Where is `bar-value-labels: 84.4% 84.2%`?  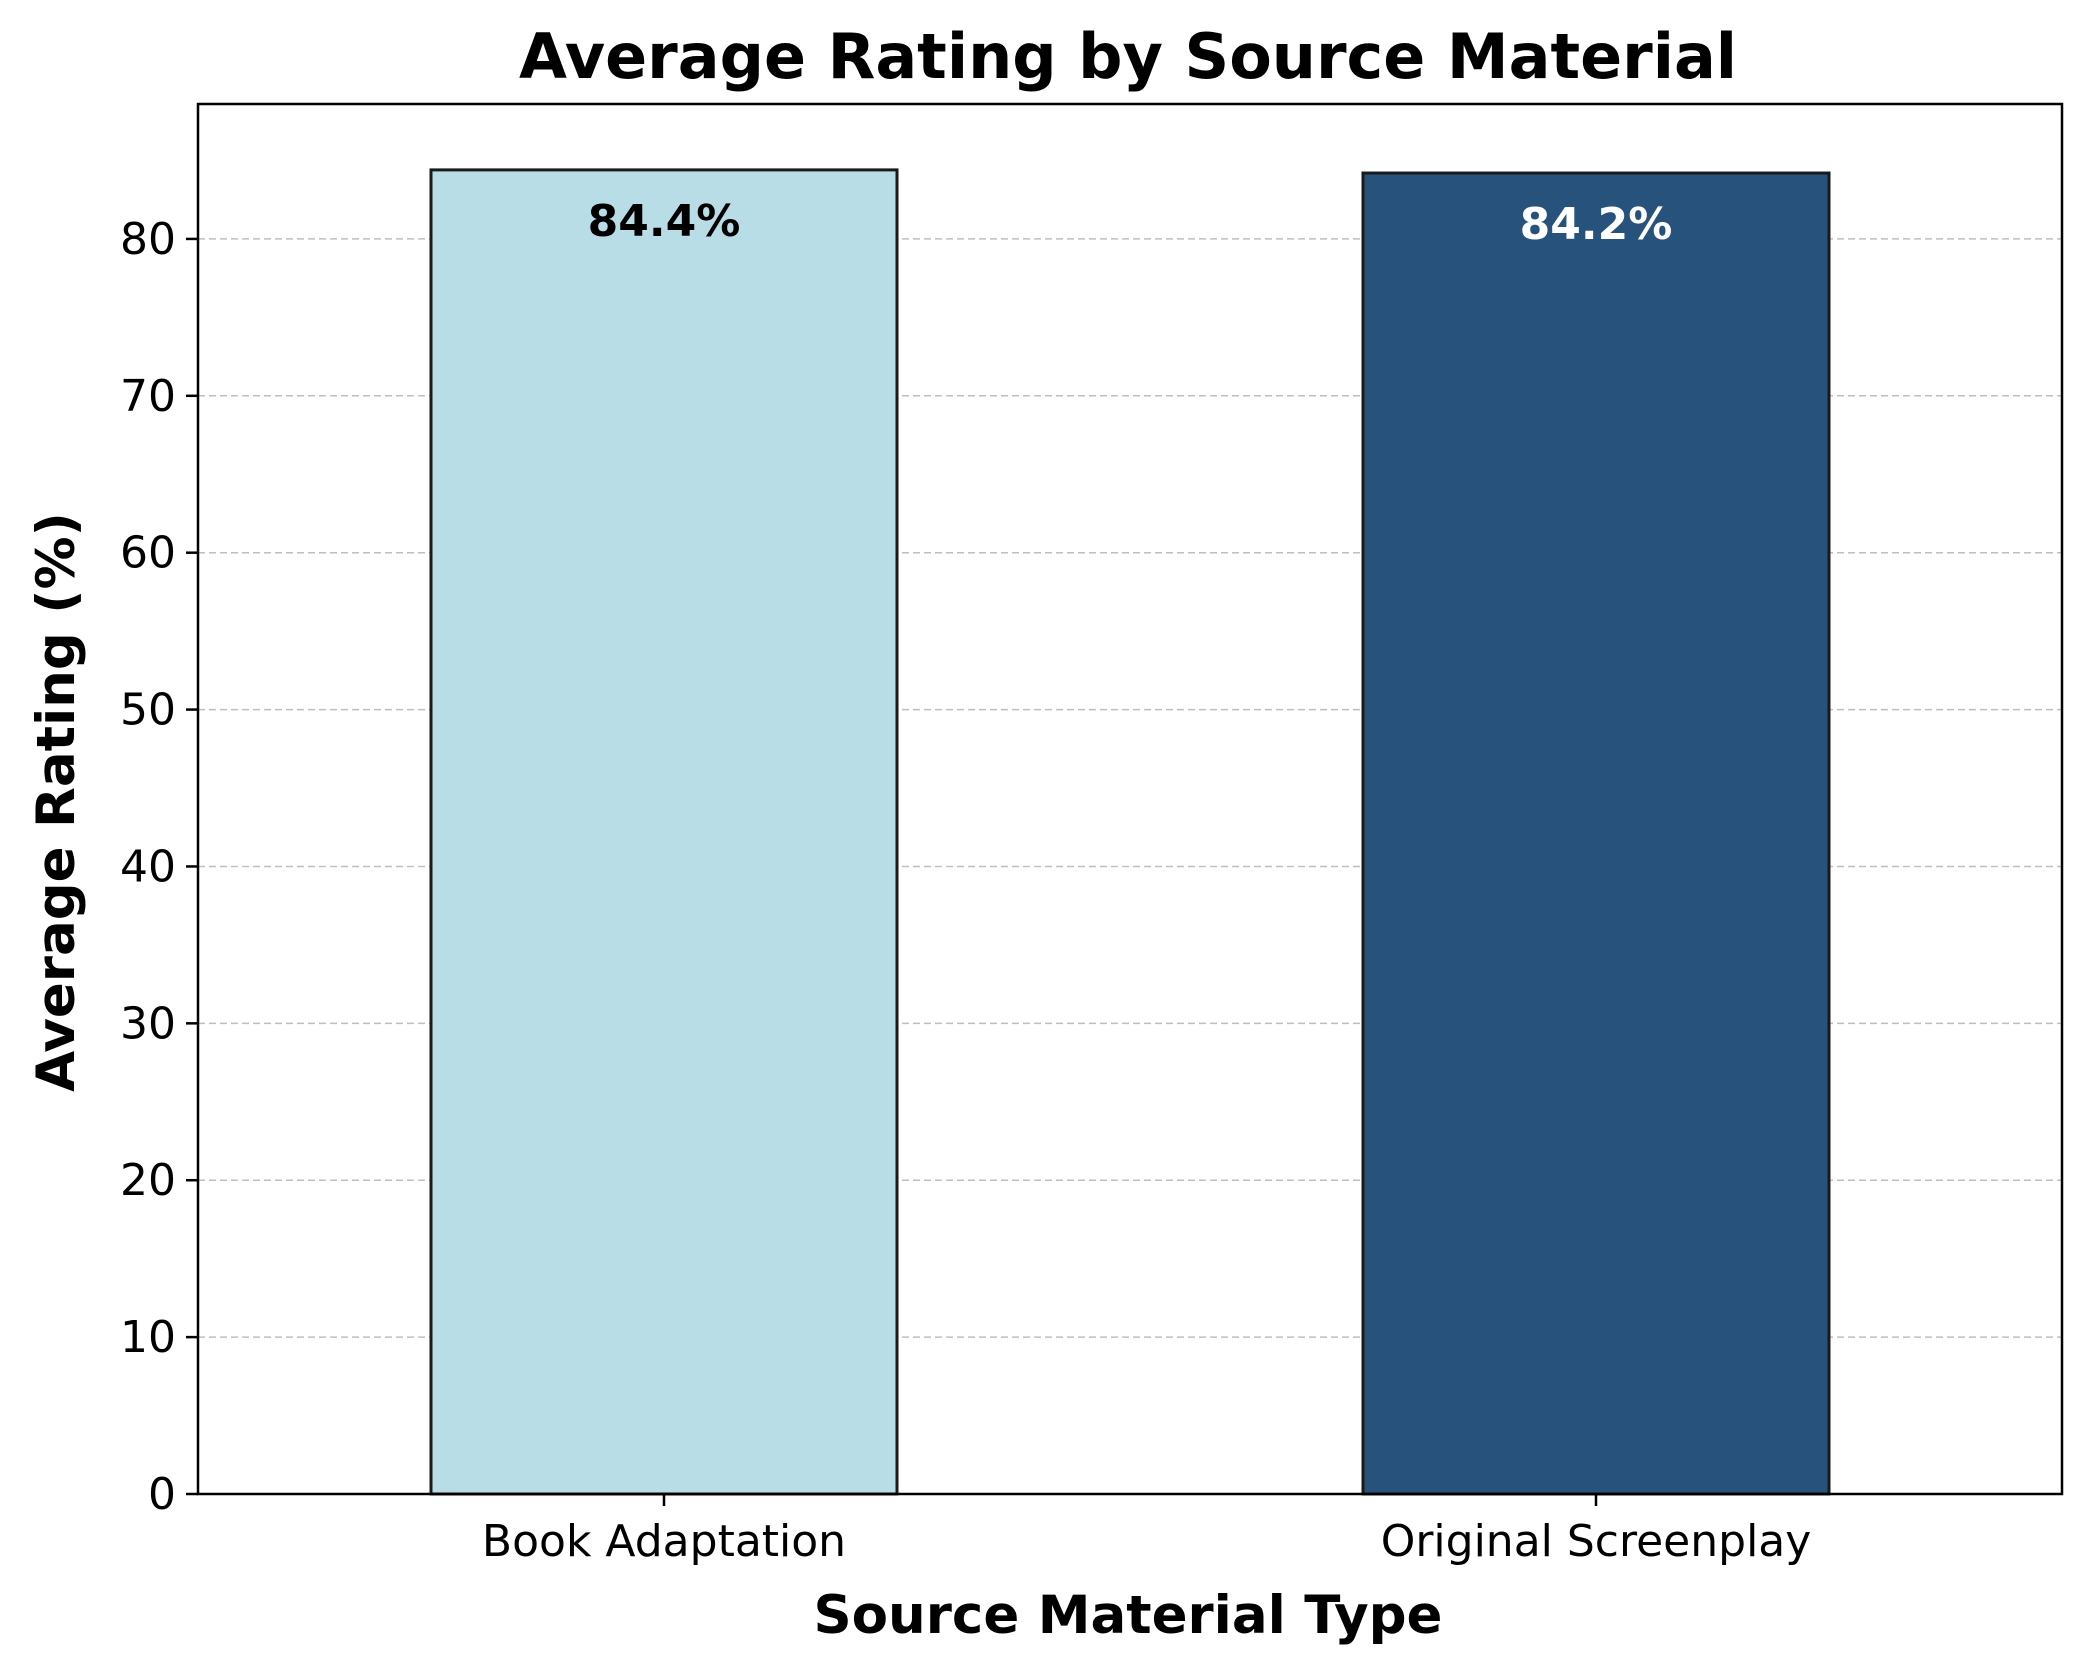 bar-value-labels: 84.4% 84.2% is located at coordinates (1130, 223).